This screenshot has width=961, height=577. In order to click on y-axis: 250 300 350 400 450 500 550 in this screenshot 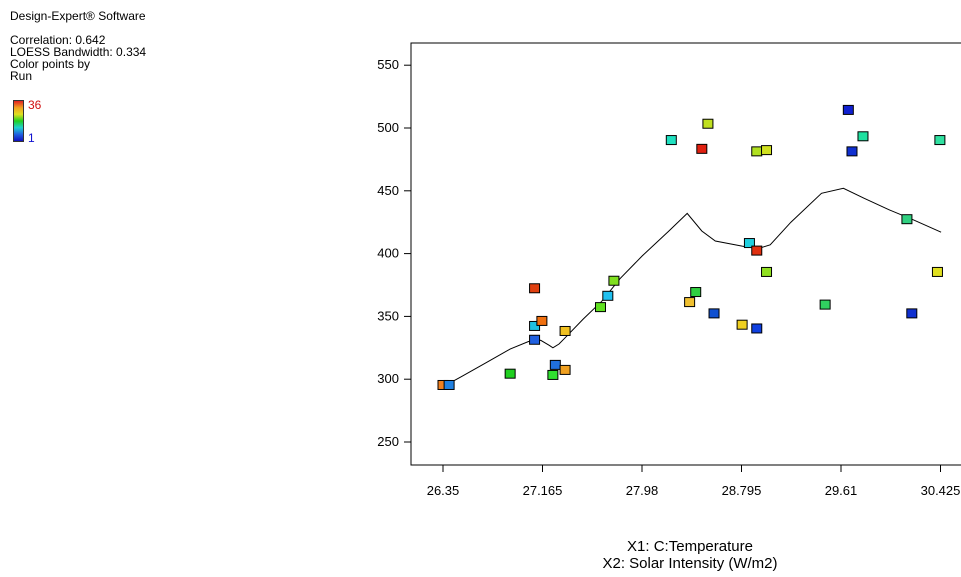, I will do `click(394, 253)`.